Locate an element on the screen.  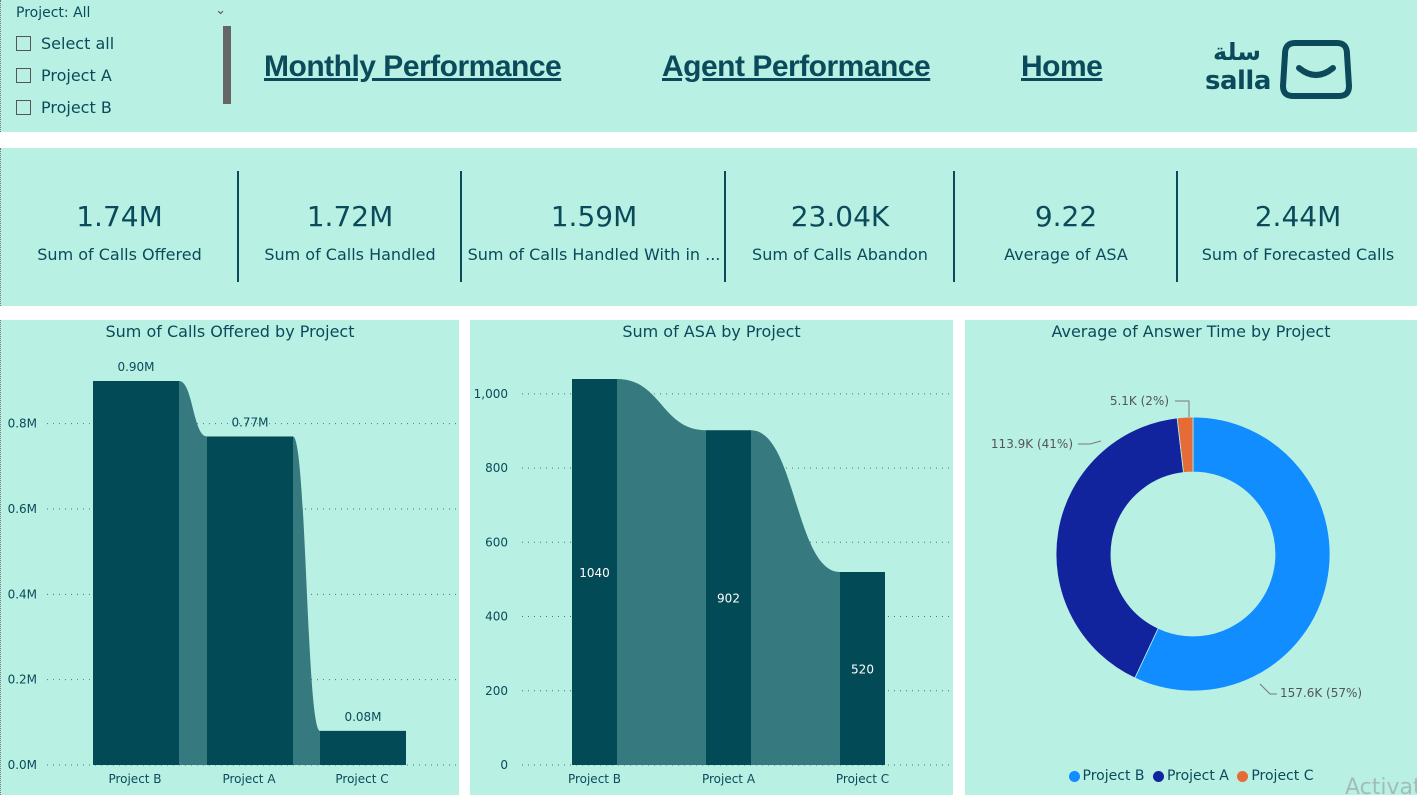
data-label: 1040 is located at coordinates (594, 573).